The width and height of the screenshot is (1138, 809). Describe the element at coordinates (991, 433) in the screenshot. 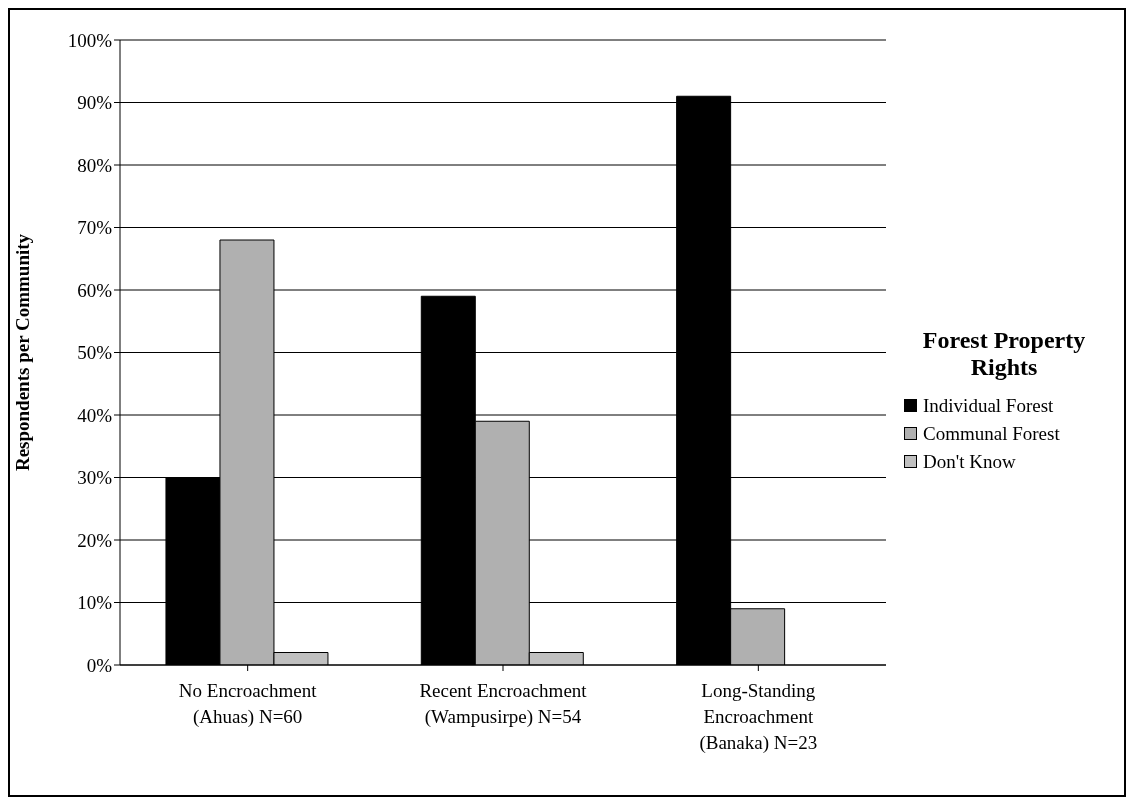

I see `legend-label: Communal Forest` at that location.